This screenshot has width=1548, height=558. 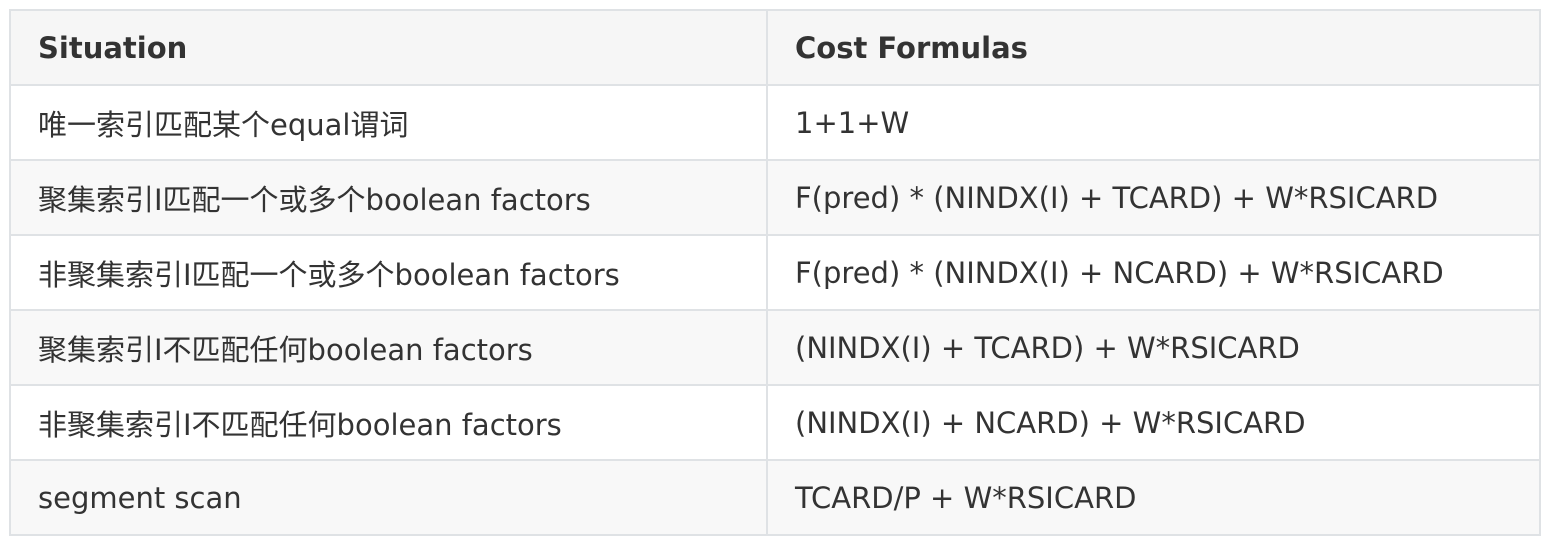 I want to click on header-cost-formulas: Cost Formulas, so click(x=1153, y=47).